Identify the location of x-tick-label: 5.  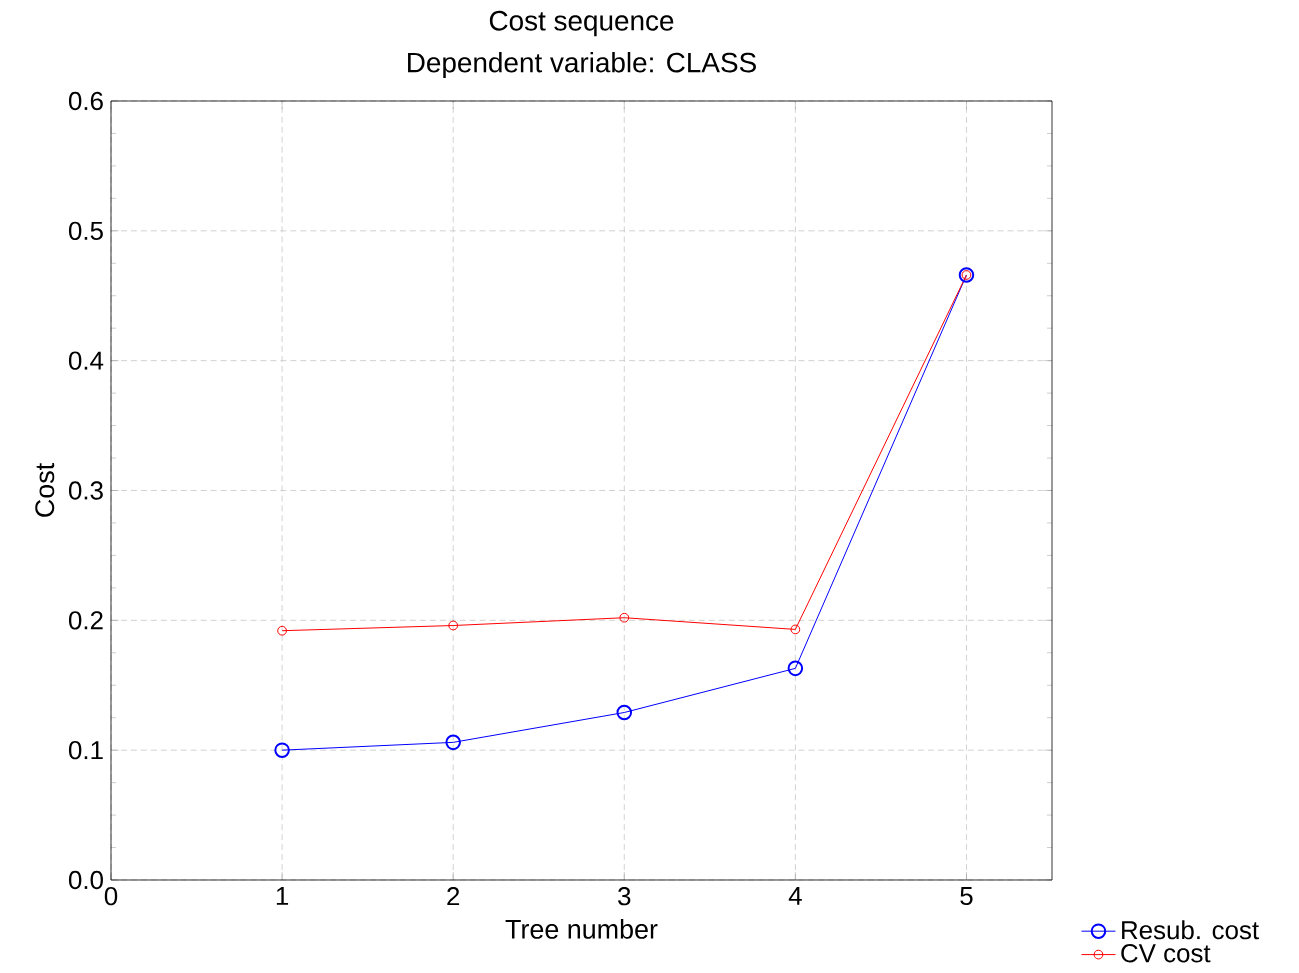
(966, 896).